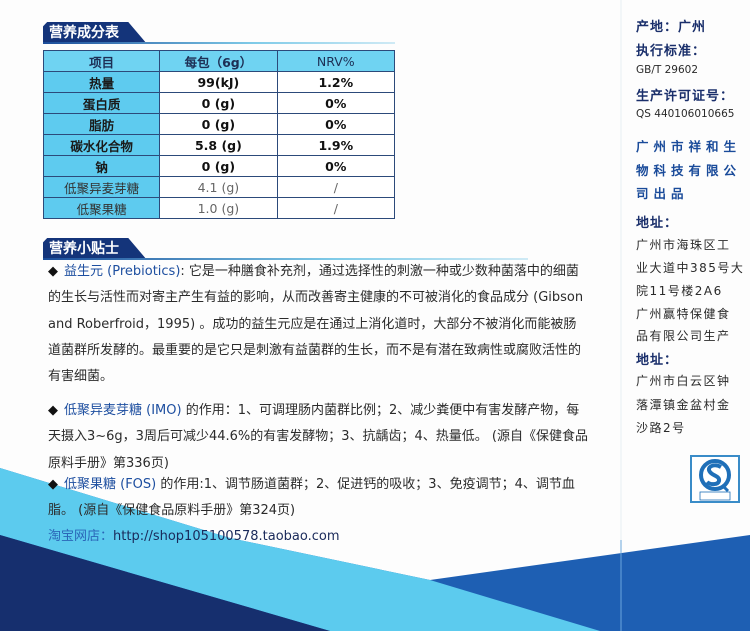 This screenshot has height=631, width=750. Describe the element at coordinates (165, 583) in the screenshot. I see `navy-band` at that location.